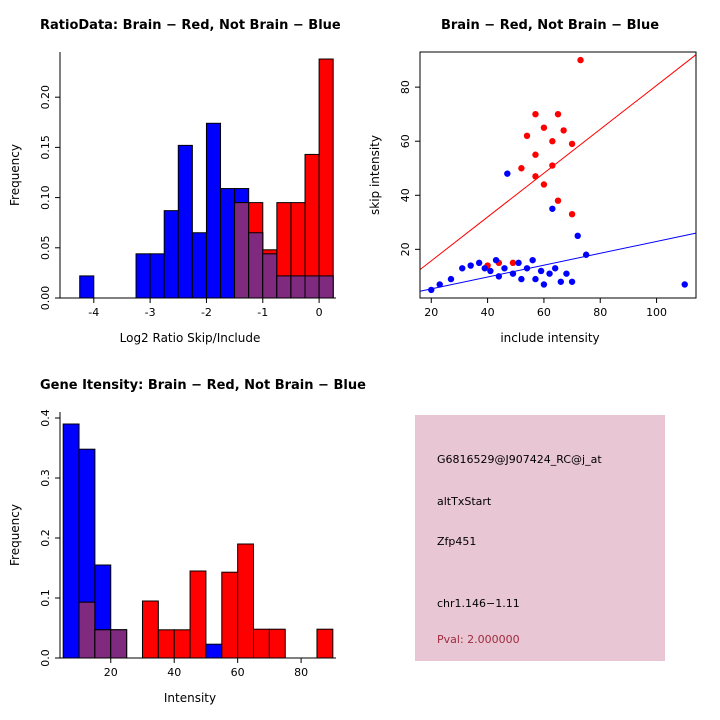 Image resolution: width=720 pixels, height=720 pixels. Describe the element at coordinates (45, 478) in the screenshot. I see `y-tick-label: 0.3` at that location.